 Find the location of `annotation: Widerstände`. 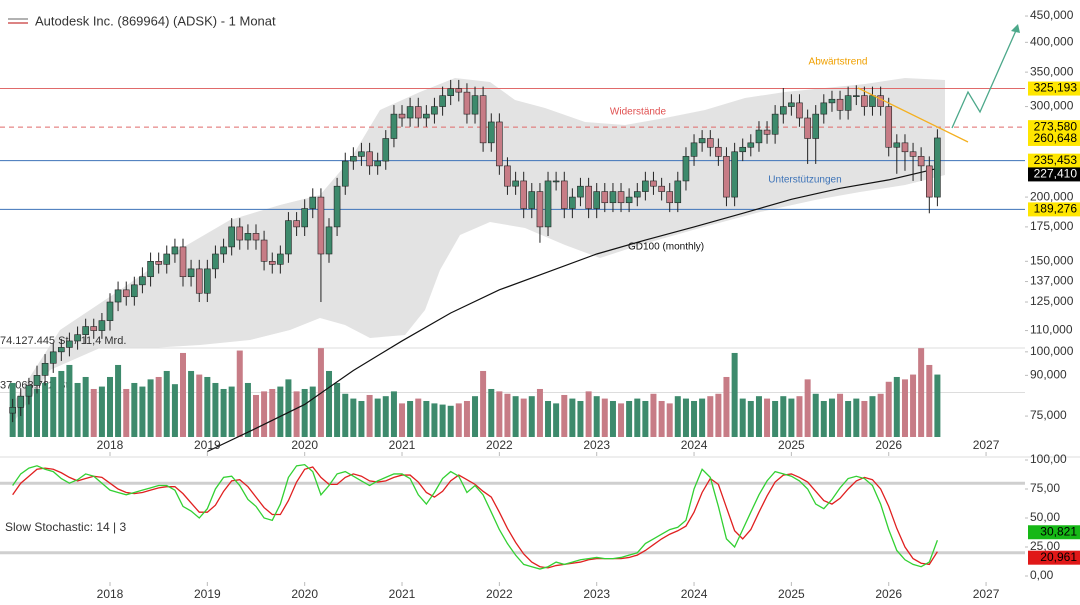

annotation: Widerstände is located at coordinates (638, 112).